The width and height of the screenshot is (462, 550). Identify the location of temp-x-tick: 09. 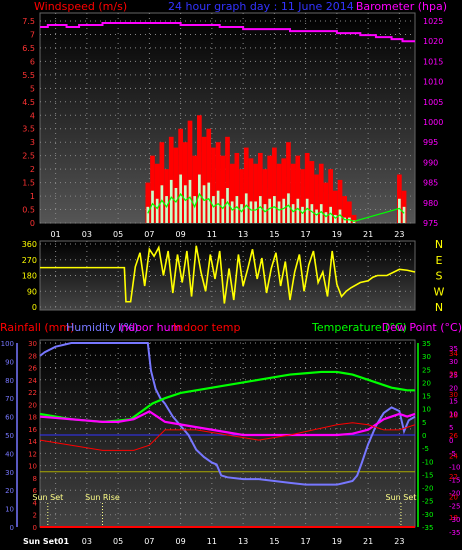
(181, 541).